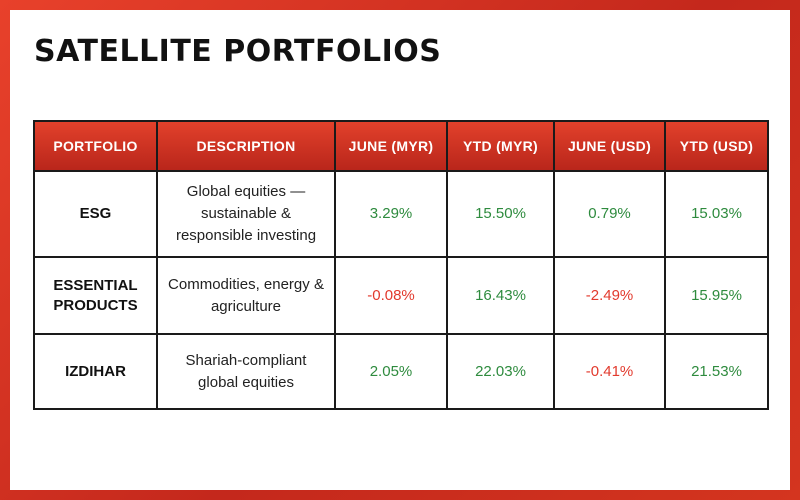  What do you see at coordinates (609, 371) in the screenshot?
I see `june-usd-value: -0.41%` at bounding box center [609, 371].